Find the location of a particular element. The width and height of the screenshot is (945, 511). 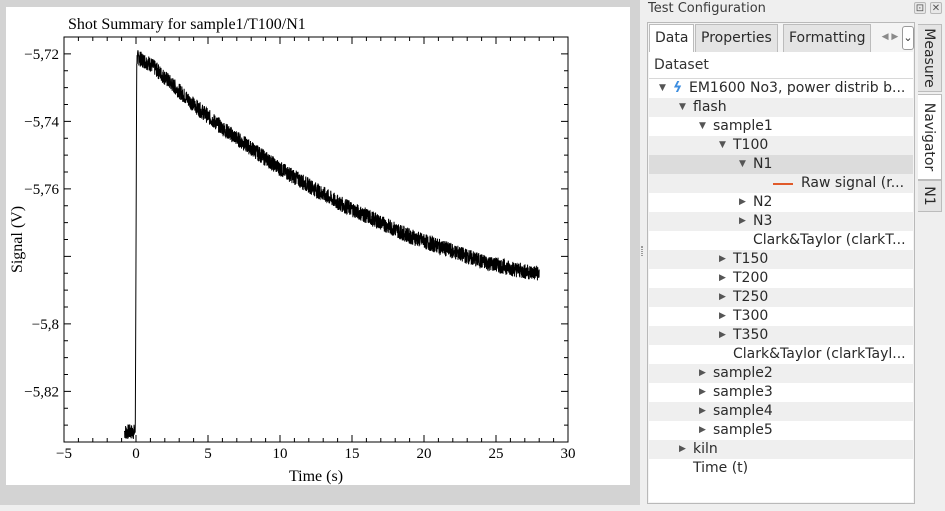

y-tick-label: −5,72 is located at coordinates (41, 55).